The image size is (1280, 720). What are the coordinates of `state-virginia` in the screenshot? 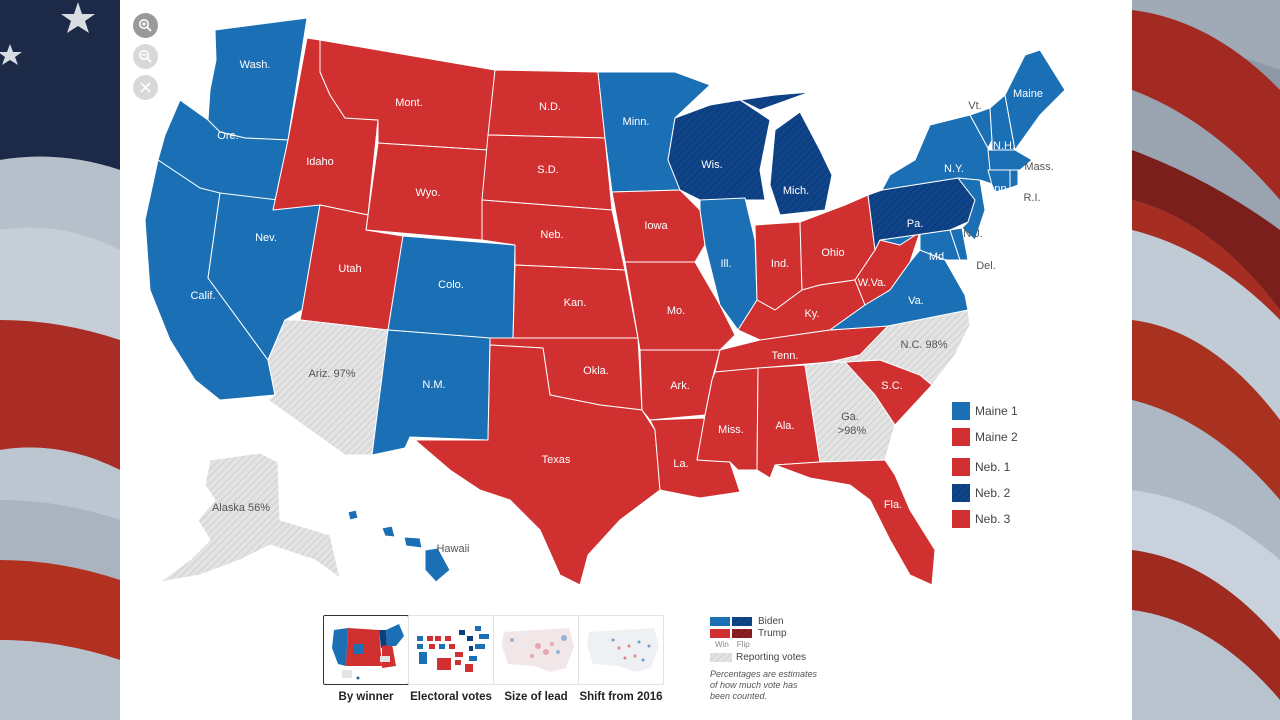 It's located at (899, 290).